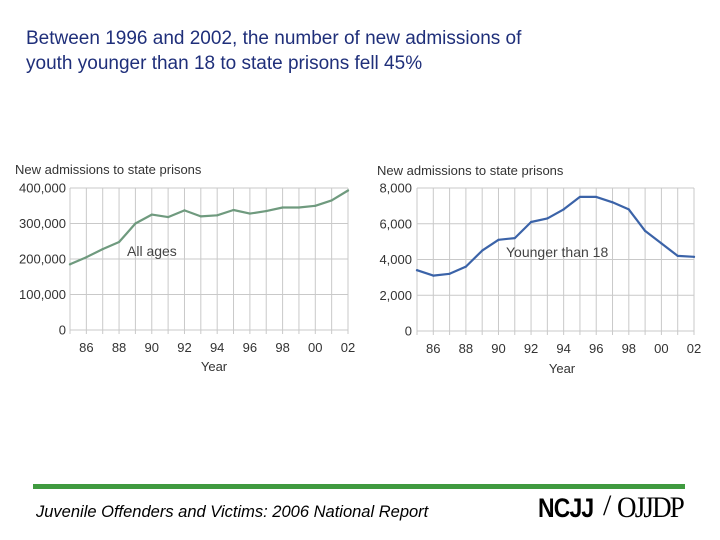 Image resolution: width=720 pixels, height=540 pixels. Describe the element at coordinates (42, 223) in the screenshot. I see `y-tick-label: 300,000` at that location.